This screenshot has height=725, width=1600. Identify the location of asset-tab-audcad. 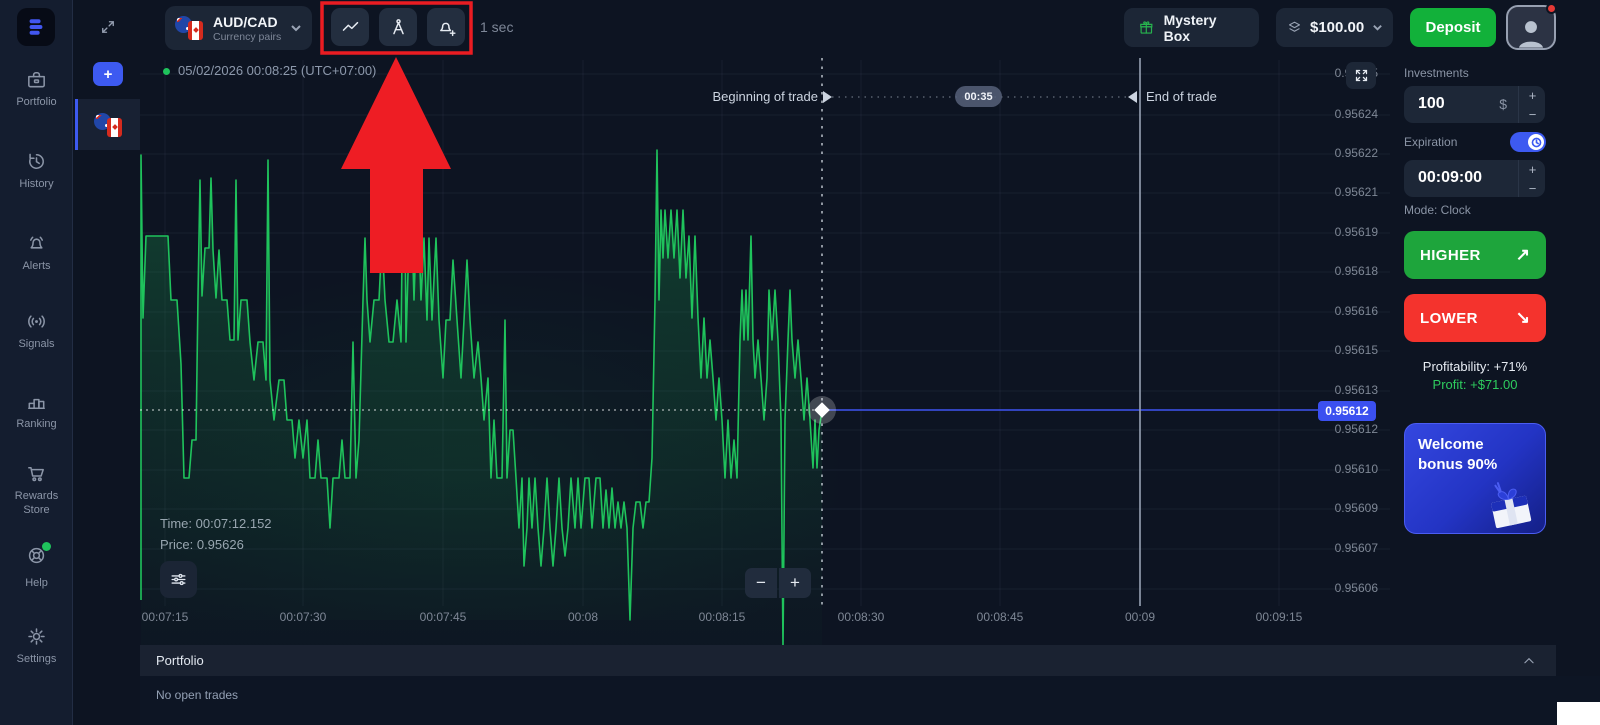
(107, 124).